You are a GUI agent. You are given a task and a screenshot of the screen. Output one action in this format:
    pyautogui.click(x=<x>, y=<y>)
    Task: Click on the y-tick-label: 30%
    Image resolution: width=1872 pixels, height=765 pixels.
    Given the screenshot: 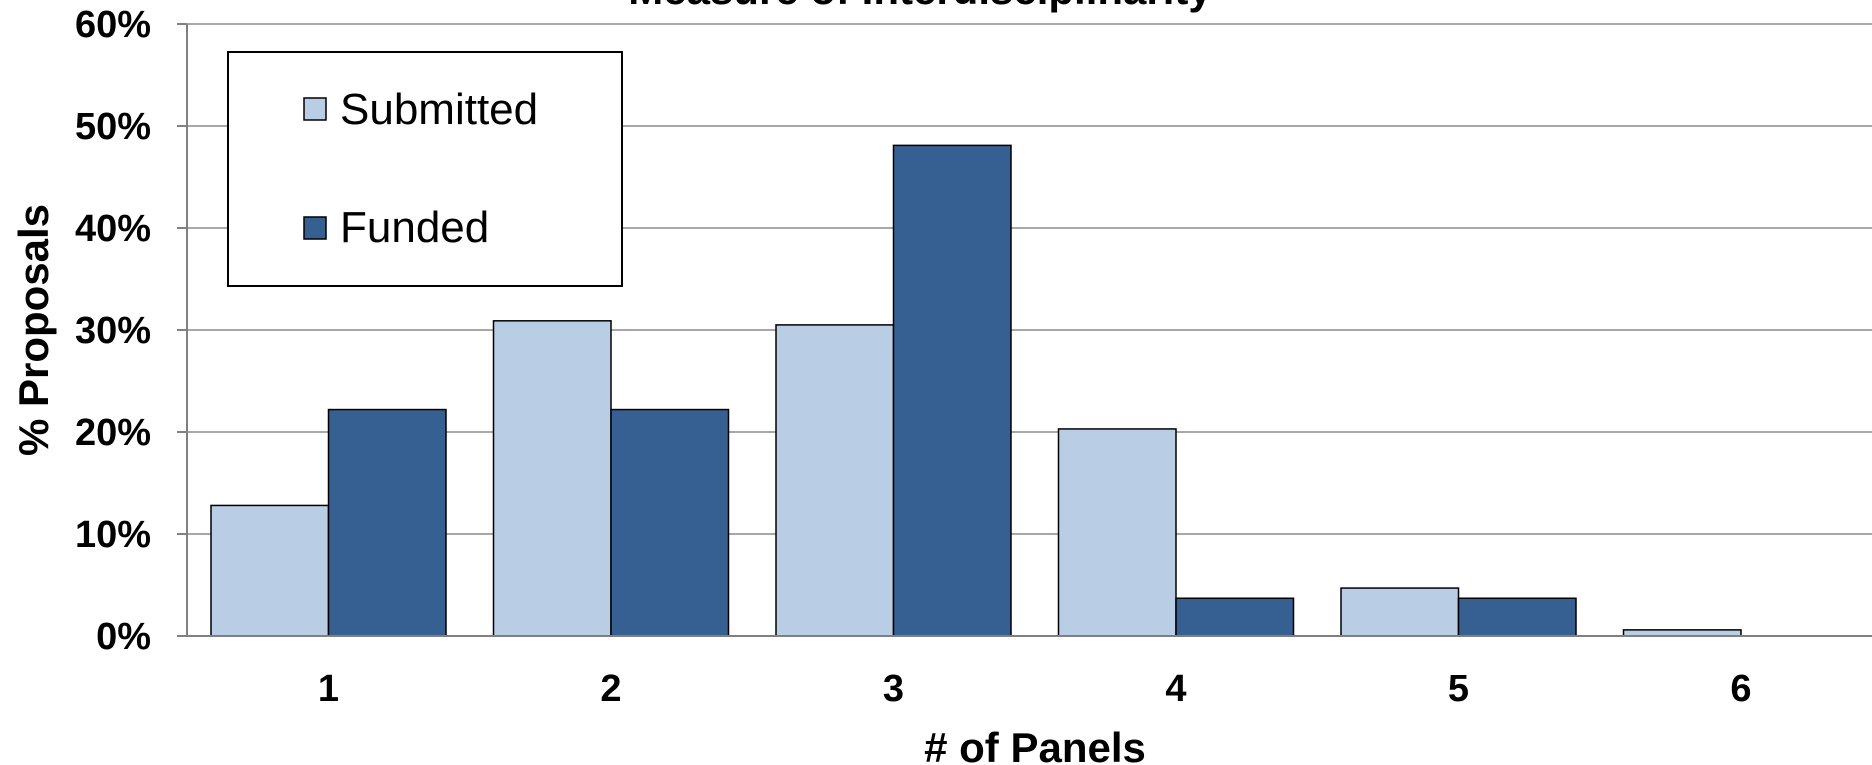 What is the action you would take?
    pyautogui.click(x=113, y=331)
    